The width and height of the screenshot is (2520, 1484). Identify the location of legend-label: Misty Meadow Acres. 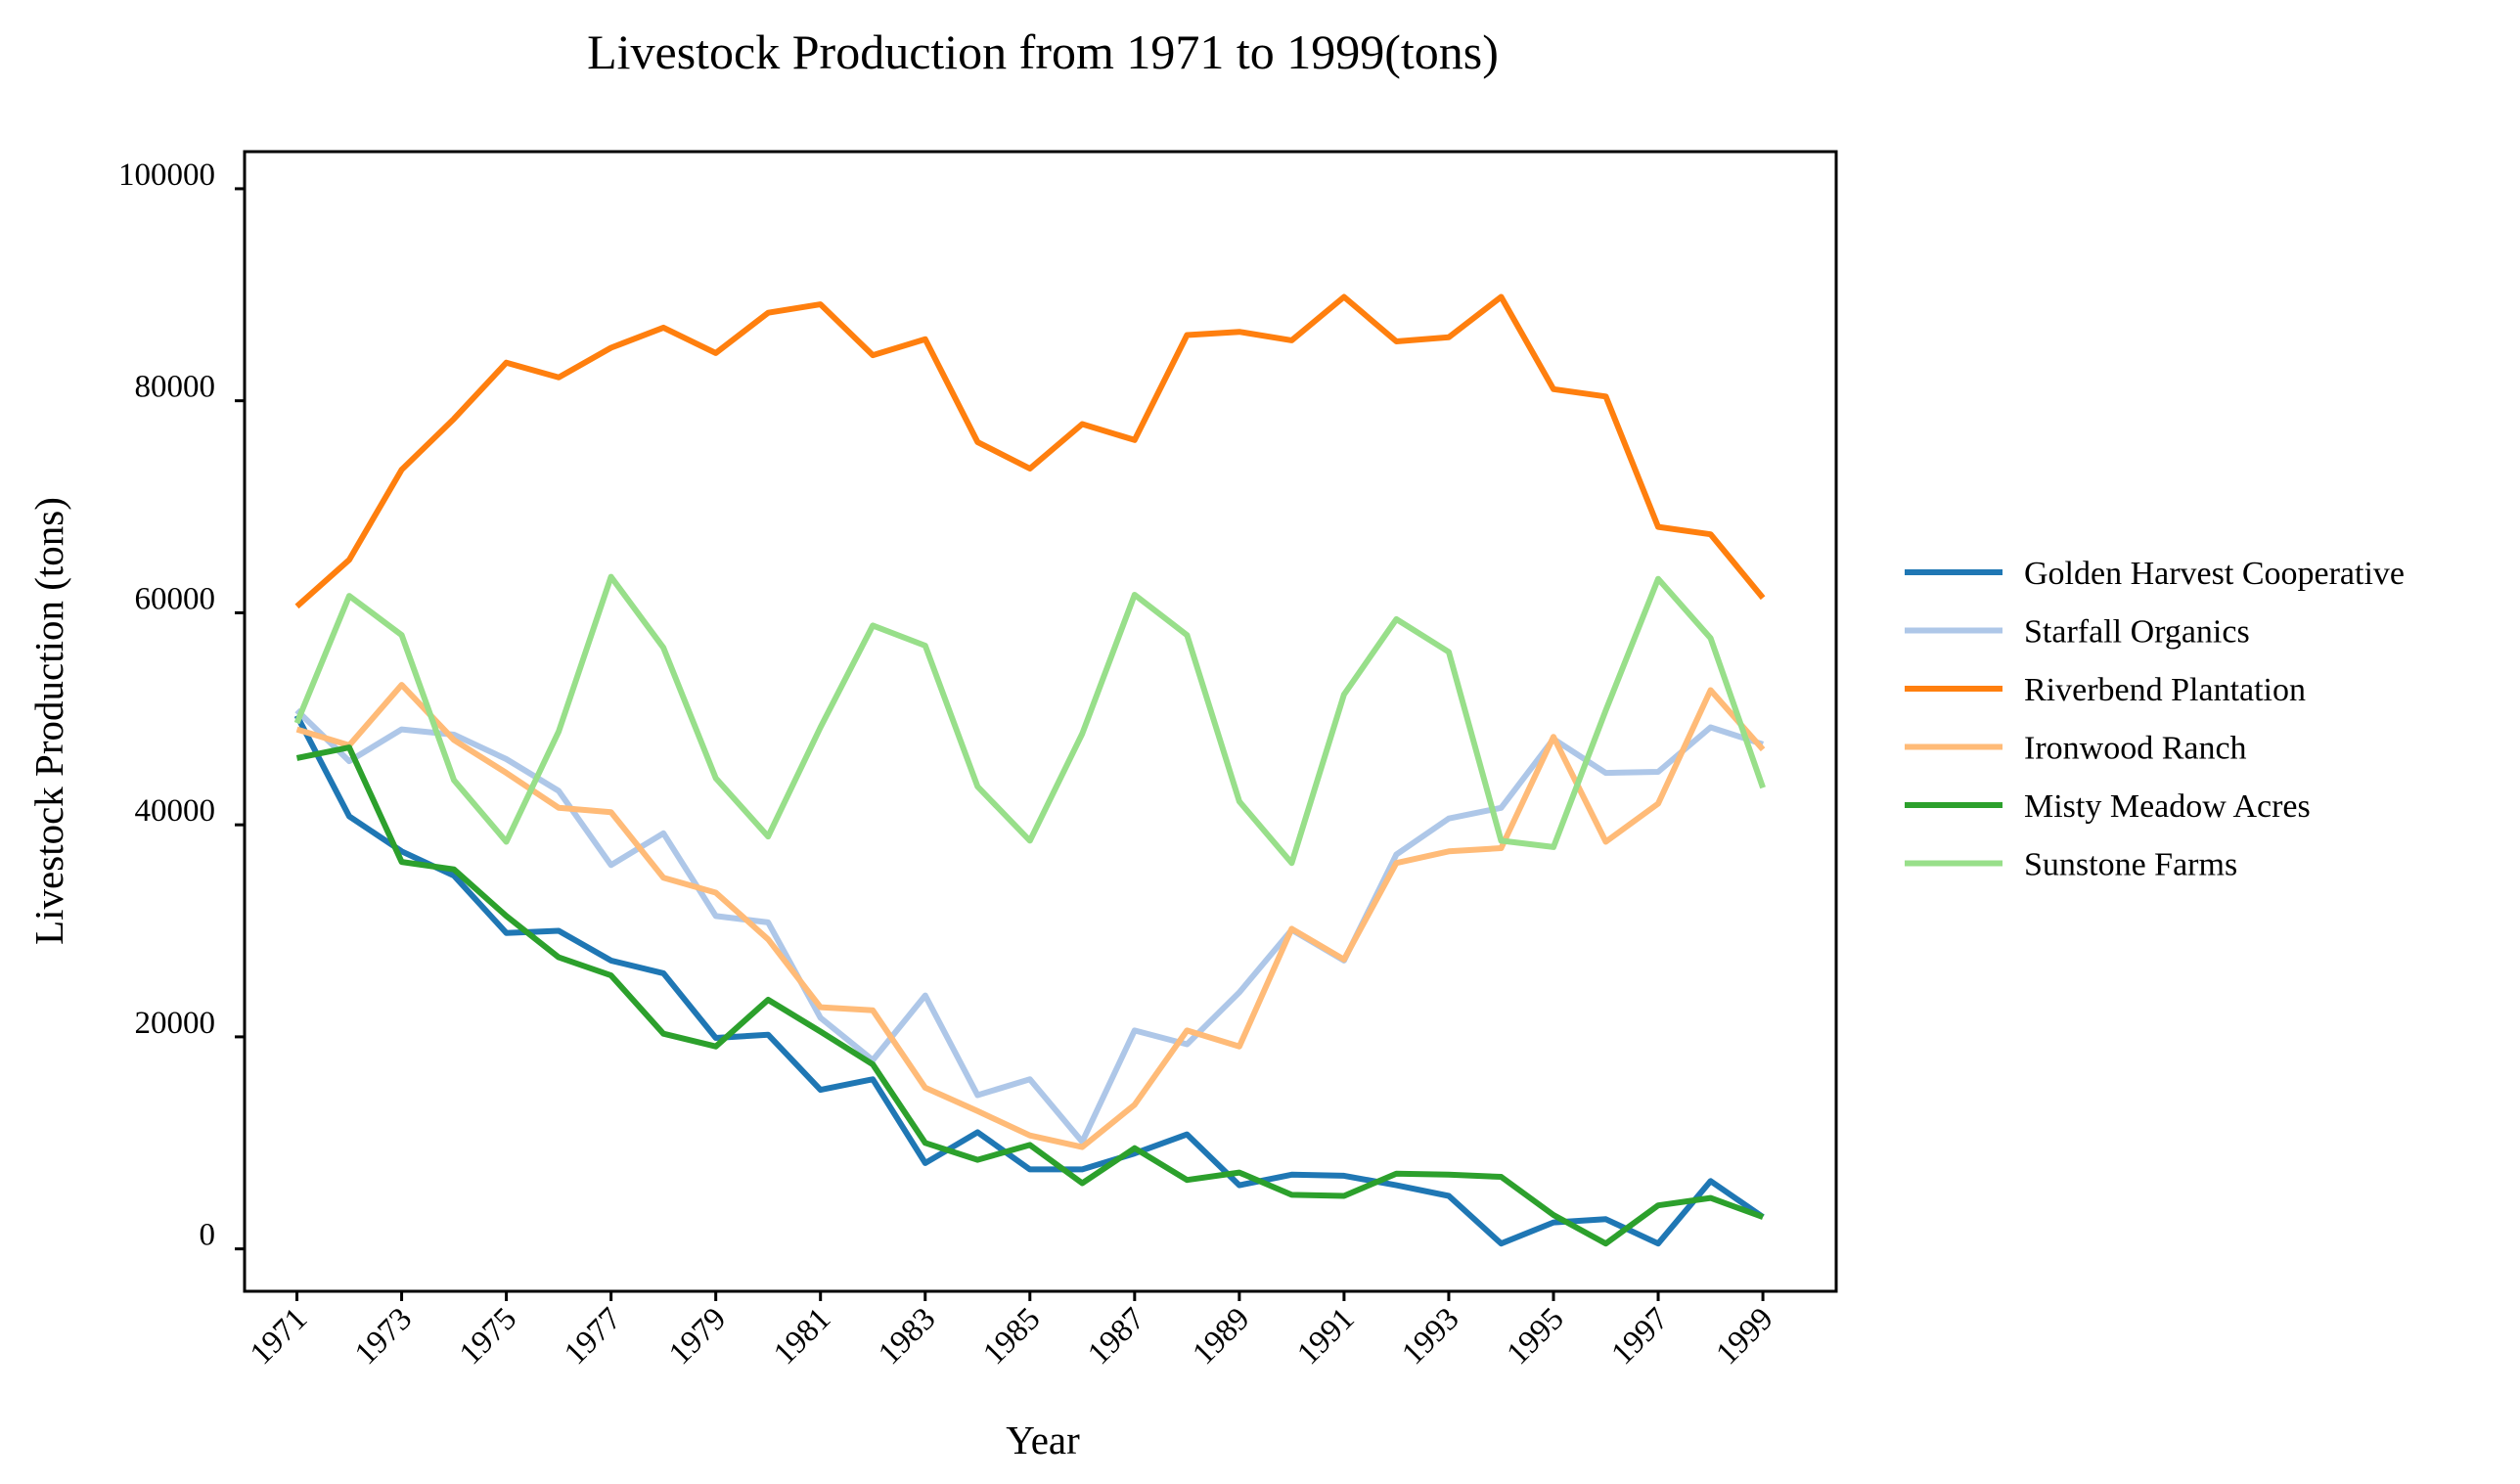
(2167, 806).